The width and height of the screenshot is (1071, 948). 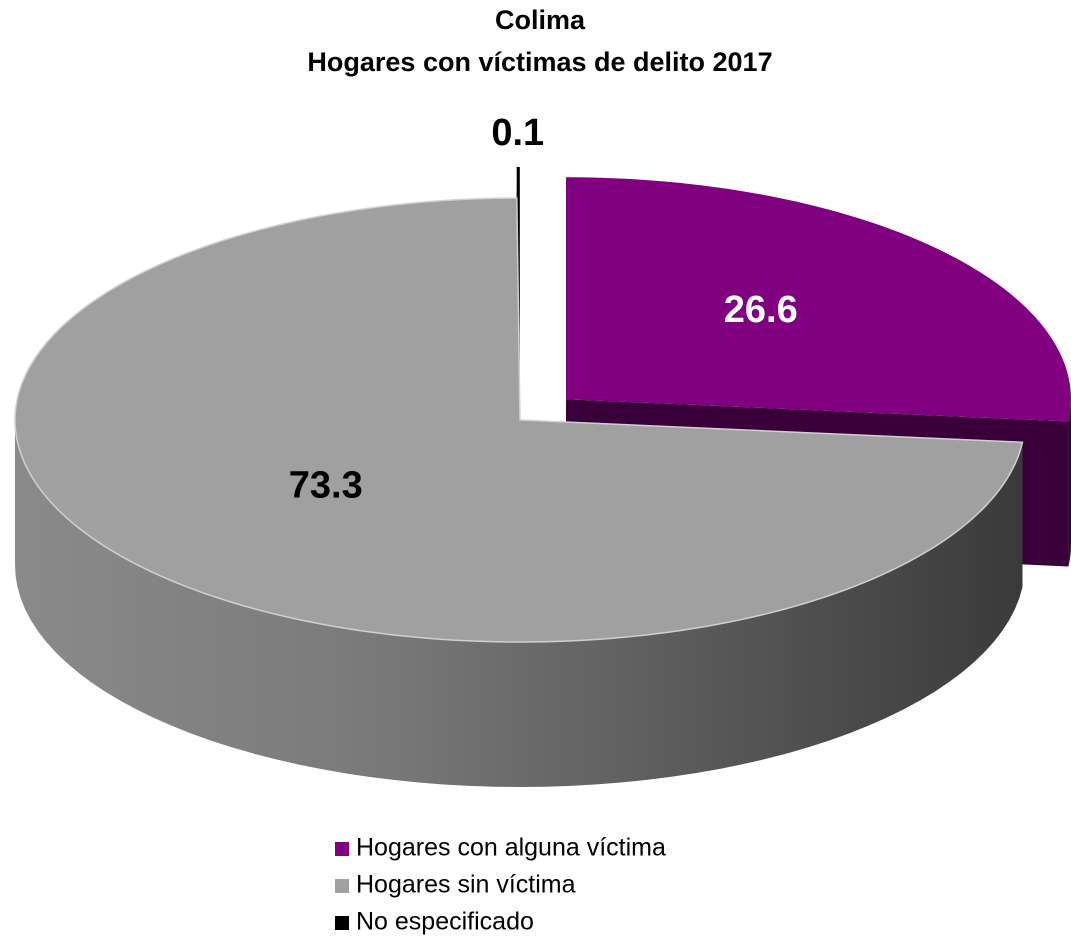 What do you see at coordinates (1069, 483) in the screenshot?
I see `slice-wall` at bounding box center [1069, 483].